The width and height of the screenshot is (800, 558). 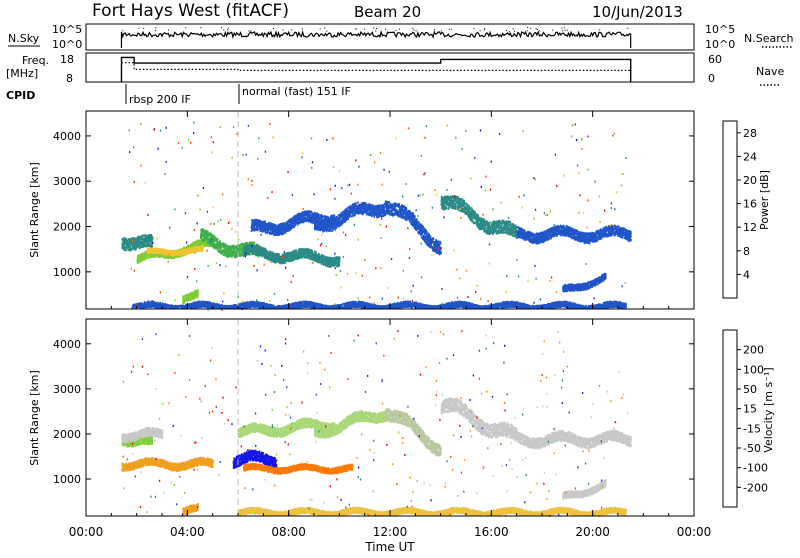 I want to click on cpid-segment-2: normal (fast) 151 IF, so click(x=296, y=91).